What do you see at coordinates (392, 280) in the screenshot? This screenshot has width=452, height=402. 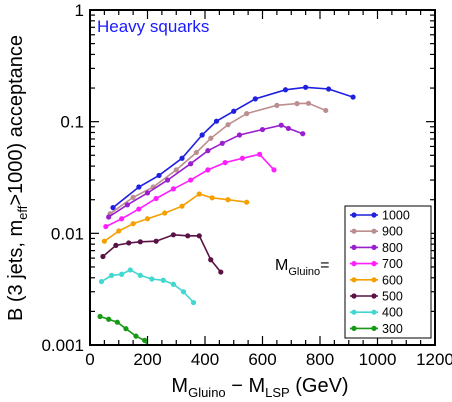 I see `legend-label: 600` at bounding box center [392, 280].